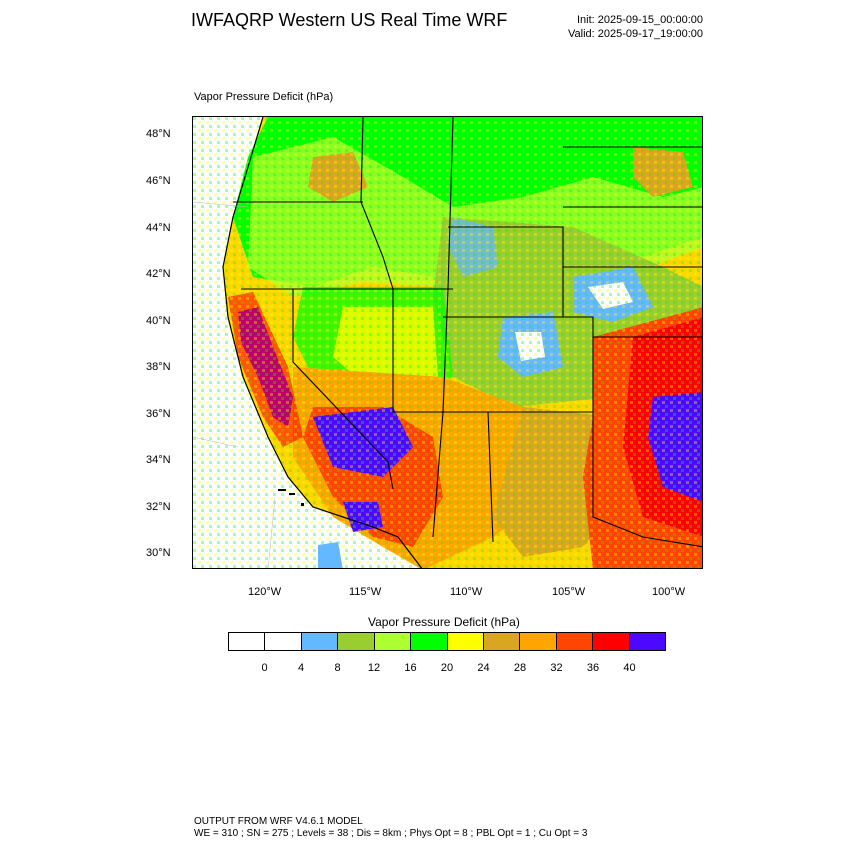  What do you see at coordinates (365, 592) in the screenshot?
I see `lon-label-115: 115°W` at bounding box center [365, 592].